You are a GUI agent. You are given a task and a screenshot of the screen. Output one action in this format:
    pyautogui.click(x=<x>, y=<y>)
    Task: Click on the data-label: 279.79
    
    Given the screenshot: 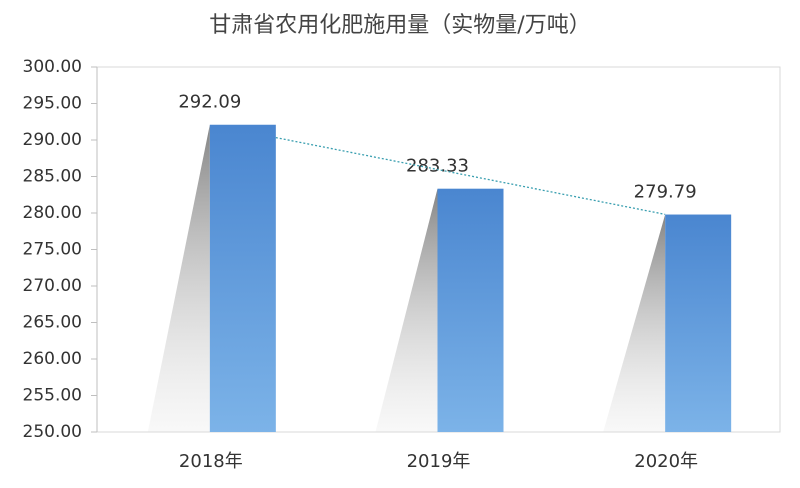 What is the action you would take?
    pyautogui.click(x=665, y=192)
    